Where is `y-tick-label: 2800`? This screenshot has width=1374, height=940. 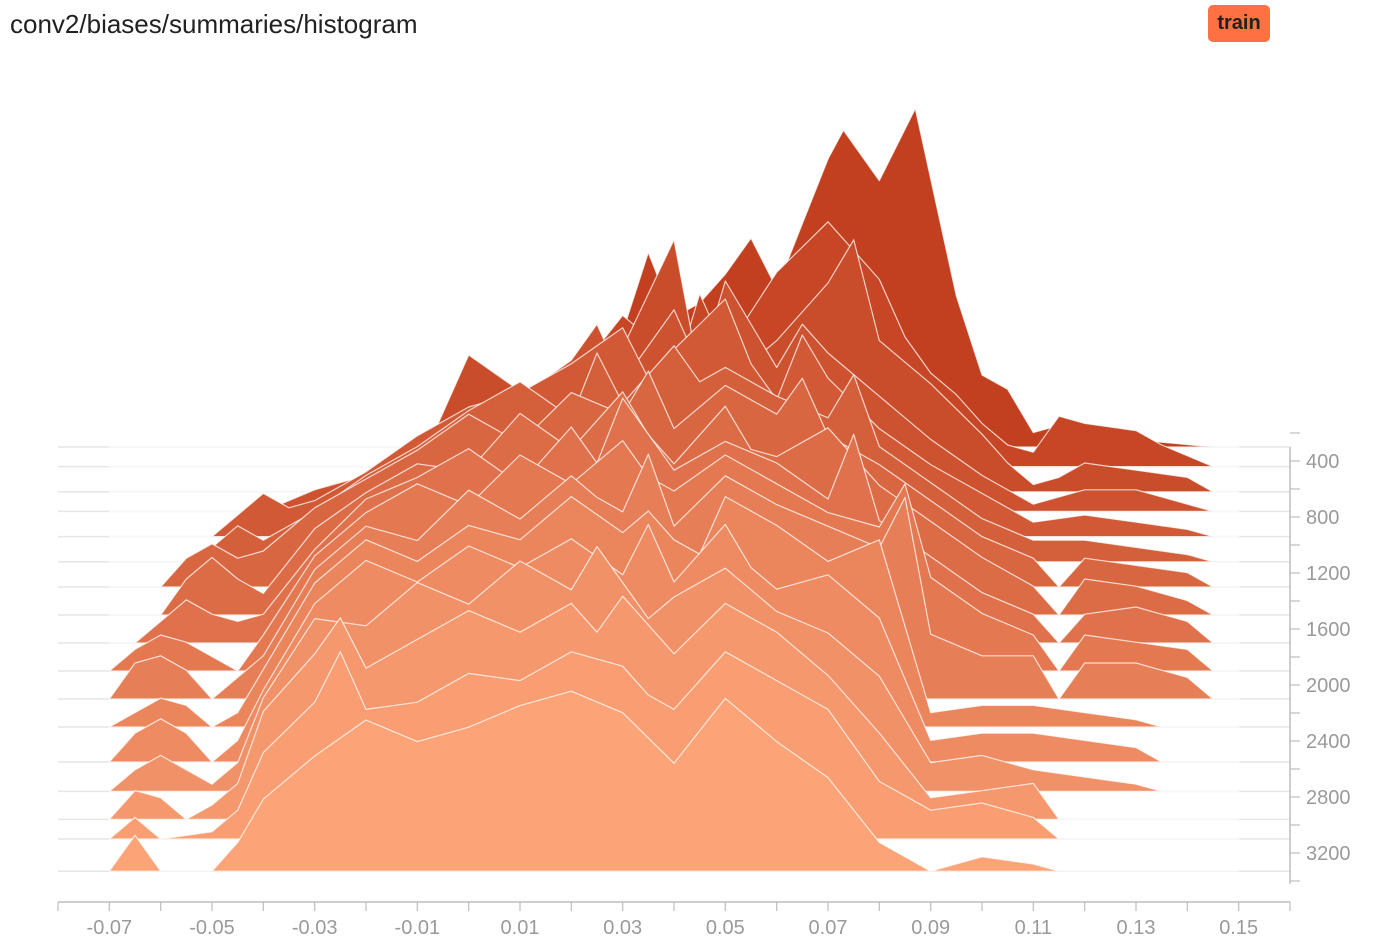
y-tick-label: 2800 is located at coordinates (1328, 798).